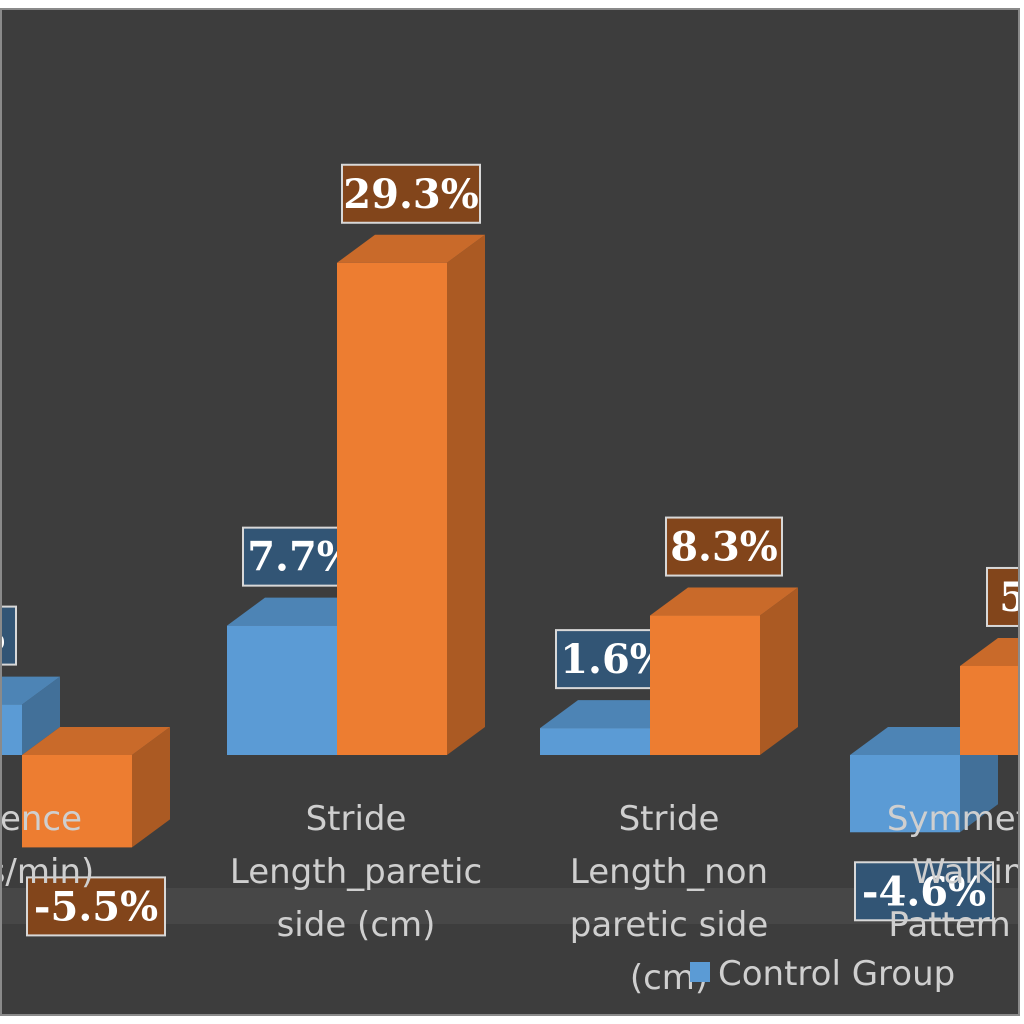 The width and height of the screenshot is (1024, 1024). What do you see at coordinates (836, 974) in the screenshot?
I see `legend-label-control: Control Group` at bounding box center [836, 974].